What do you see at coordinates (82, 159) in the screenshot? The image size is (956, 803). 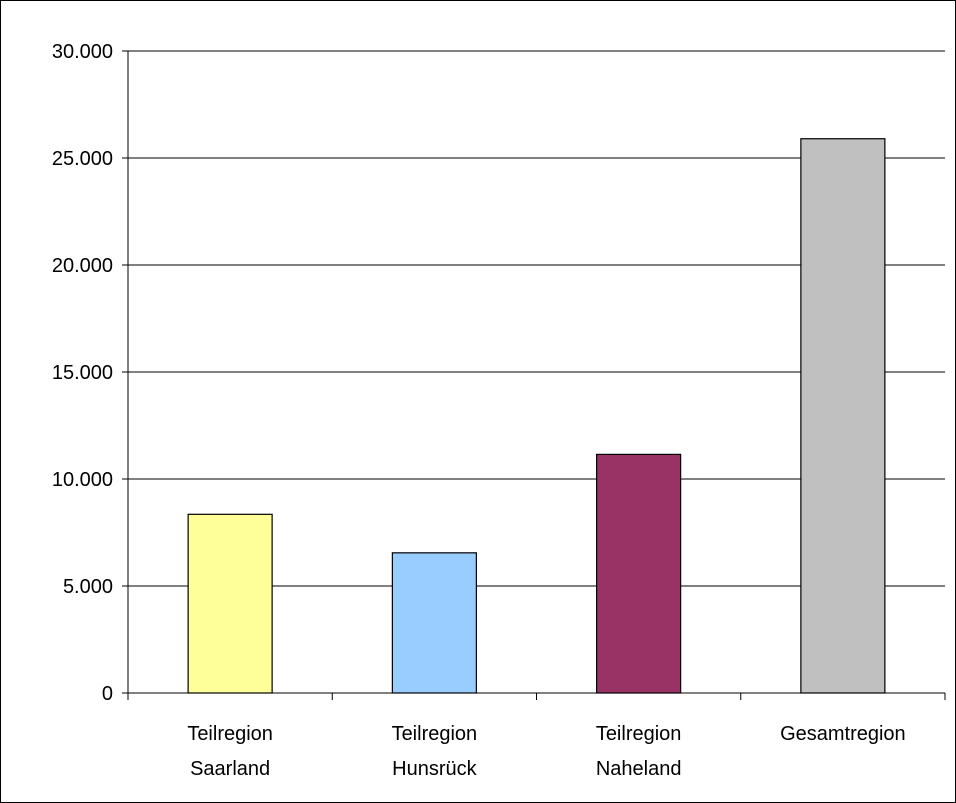 I see `y-tick-label: 25.000` at bounding box center [82, 159].